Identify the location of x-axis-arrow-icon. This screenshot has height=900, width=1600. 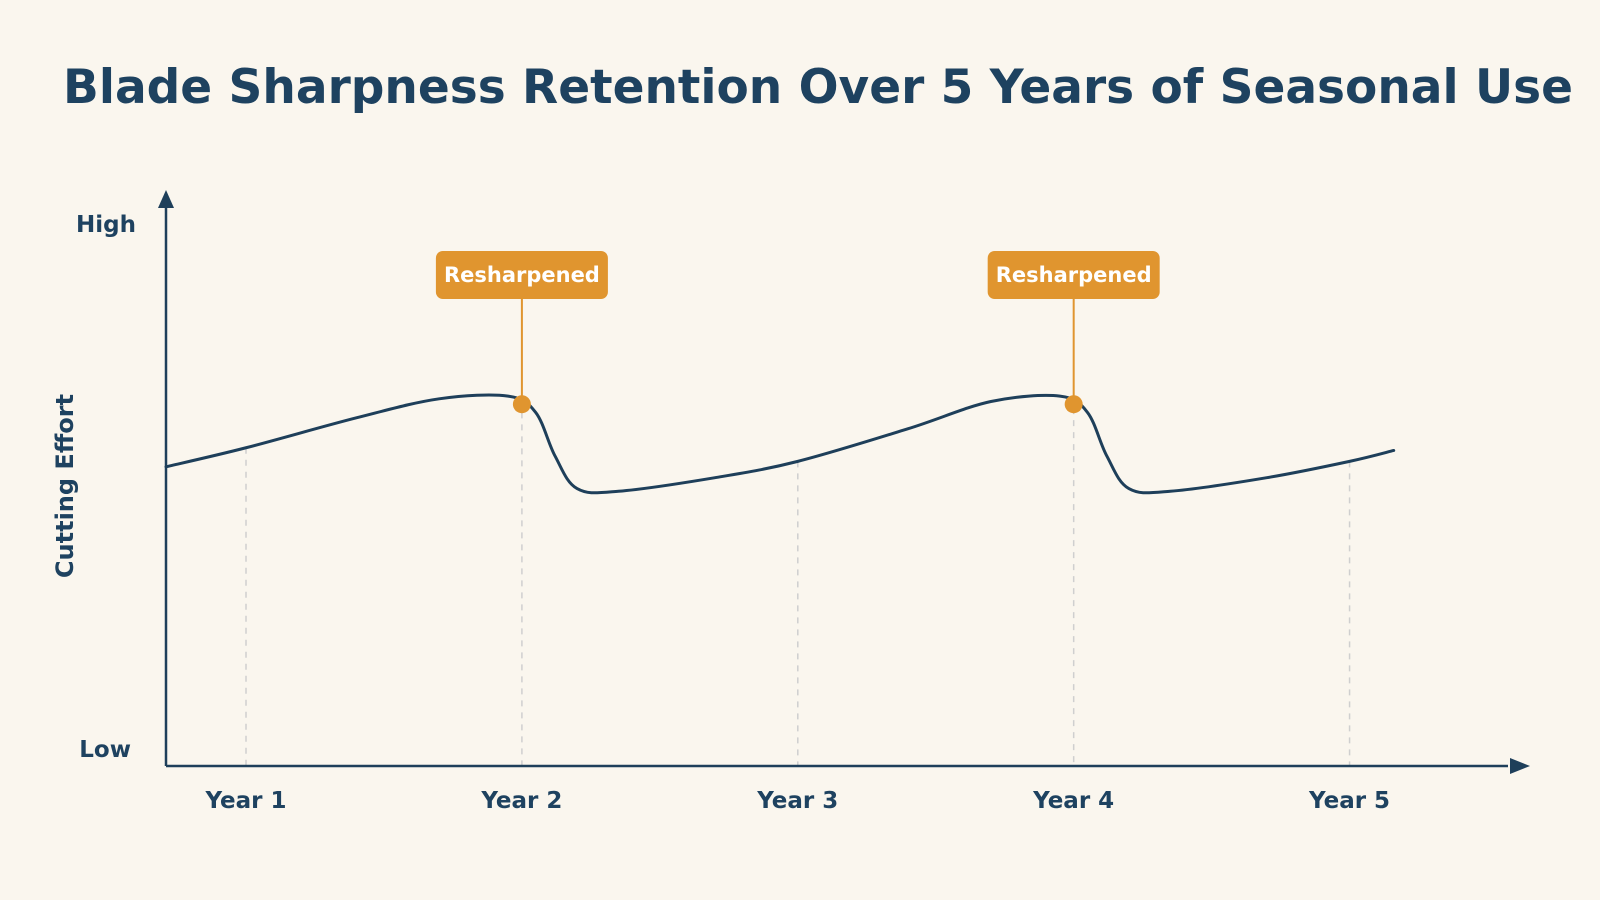
(1520, 766).